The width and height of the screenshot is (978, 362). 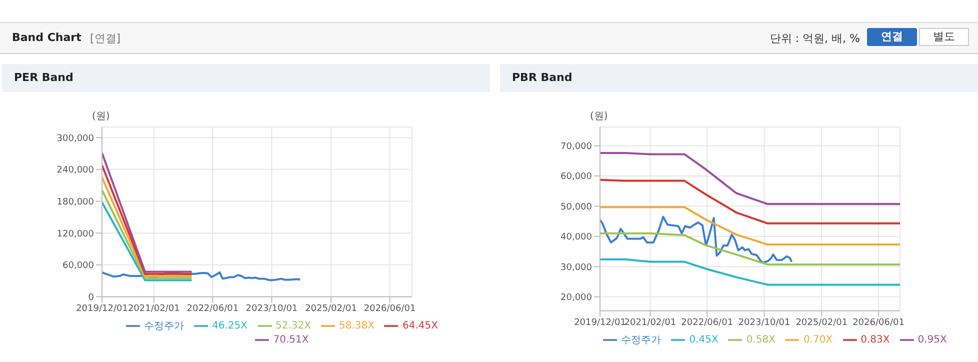 I want to click on text: Band Chart, so click(x=47, y=37).